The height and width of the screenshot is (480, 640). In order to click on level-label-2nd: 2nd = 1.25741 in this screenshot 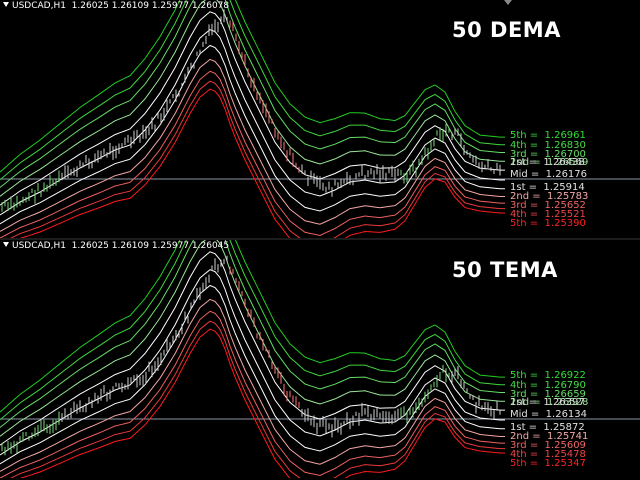, I will do `click(549, 436)`.